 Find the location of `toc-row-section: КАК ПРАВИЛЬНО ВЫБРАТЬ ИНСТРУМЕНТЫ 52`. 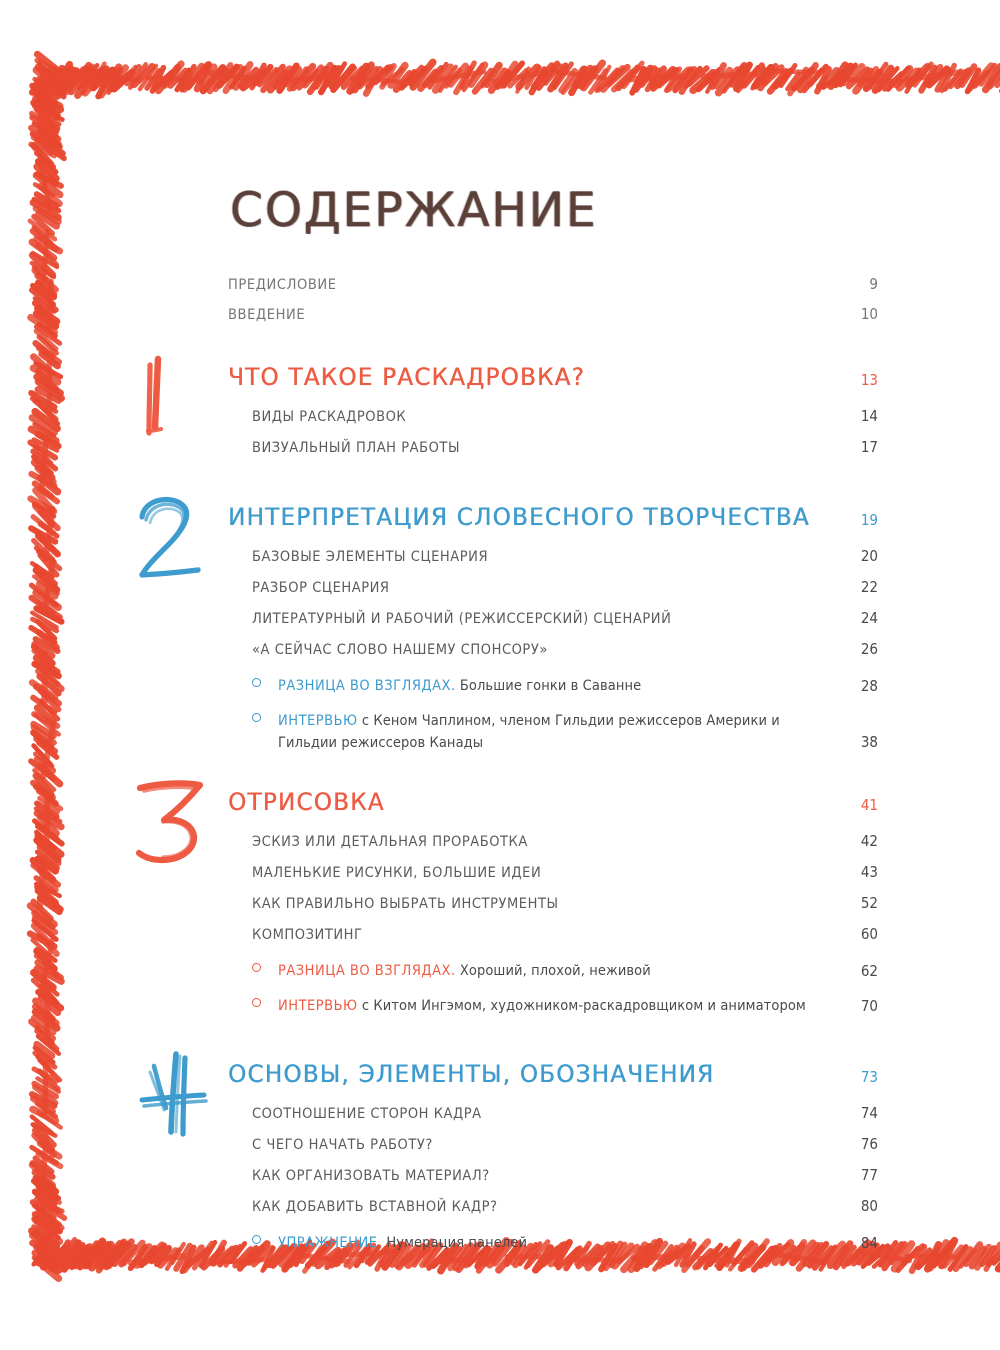

toc-row-section: КАК ПРАВИЛЬНО ВЫБРАТЬ ИНСТРУМЕНТЫ 52 is located at coordinates (553, 909).